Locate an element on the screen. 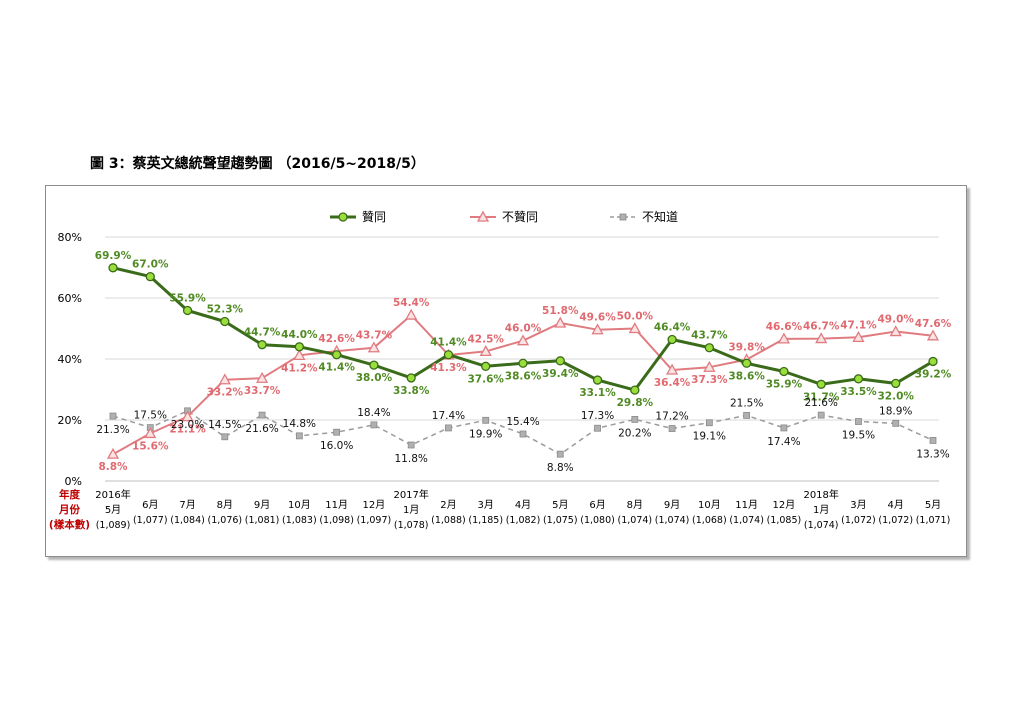  data-label-disapprove: 39.8% is located at coordinates (746, 348).